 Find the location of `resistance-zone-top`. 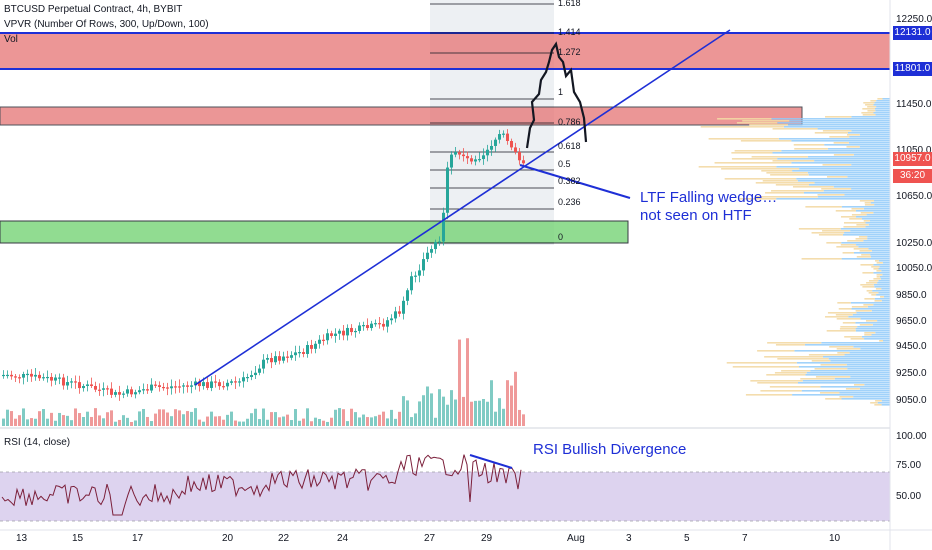

resistance-zone-top is located at coordinates (445, 51).